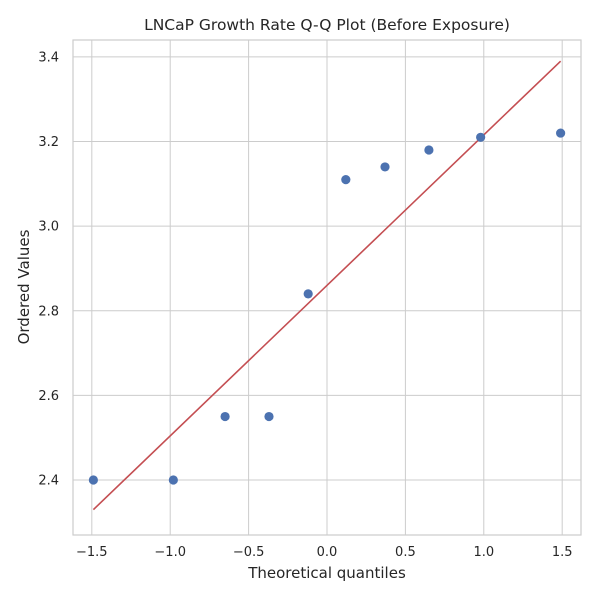 Image resolution: width=600 pixels, height=605 pixels. What do you see at coordinates (48, 142) in the screenshot?
I see `y-tick-label: 3.2` at bounding box center [48, 142].